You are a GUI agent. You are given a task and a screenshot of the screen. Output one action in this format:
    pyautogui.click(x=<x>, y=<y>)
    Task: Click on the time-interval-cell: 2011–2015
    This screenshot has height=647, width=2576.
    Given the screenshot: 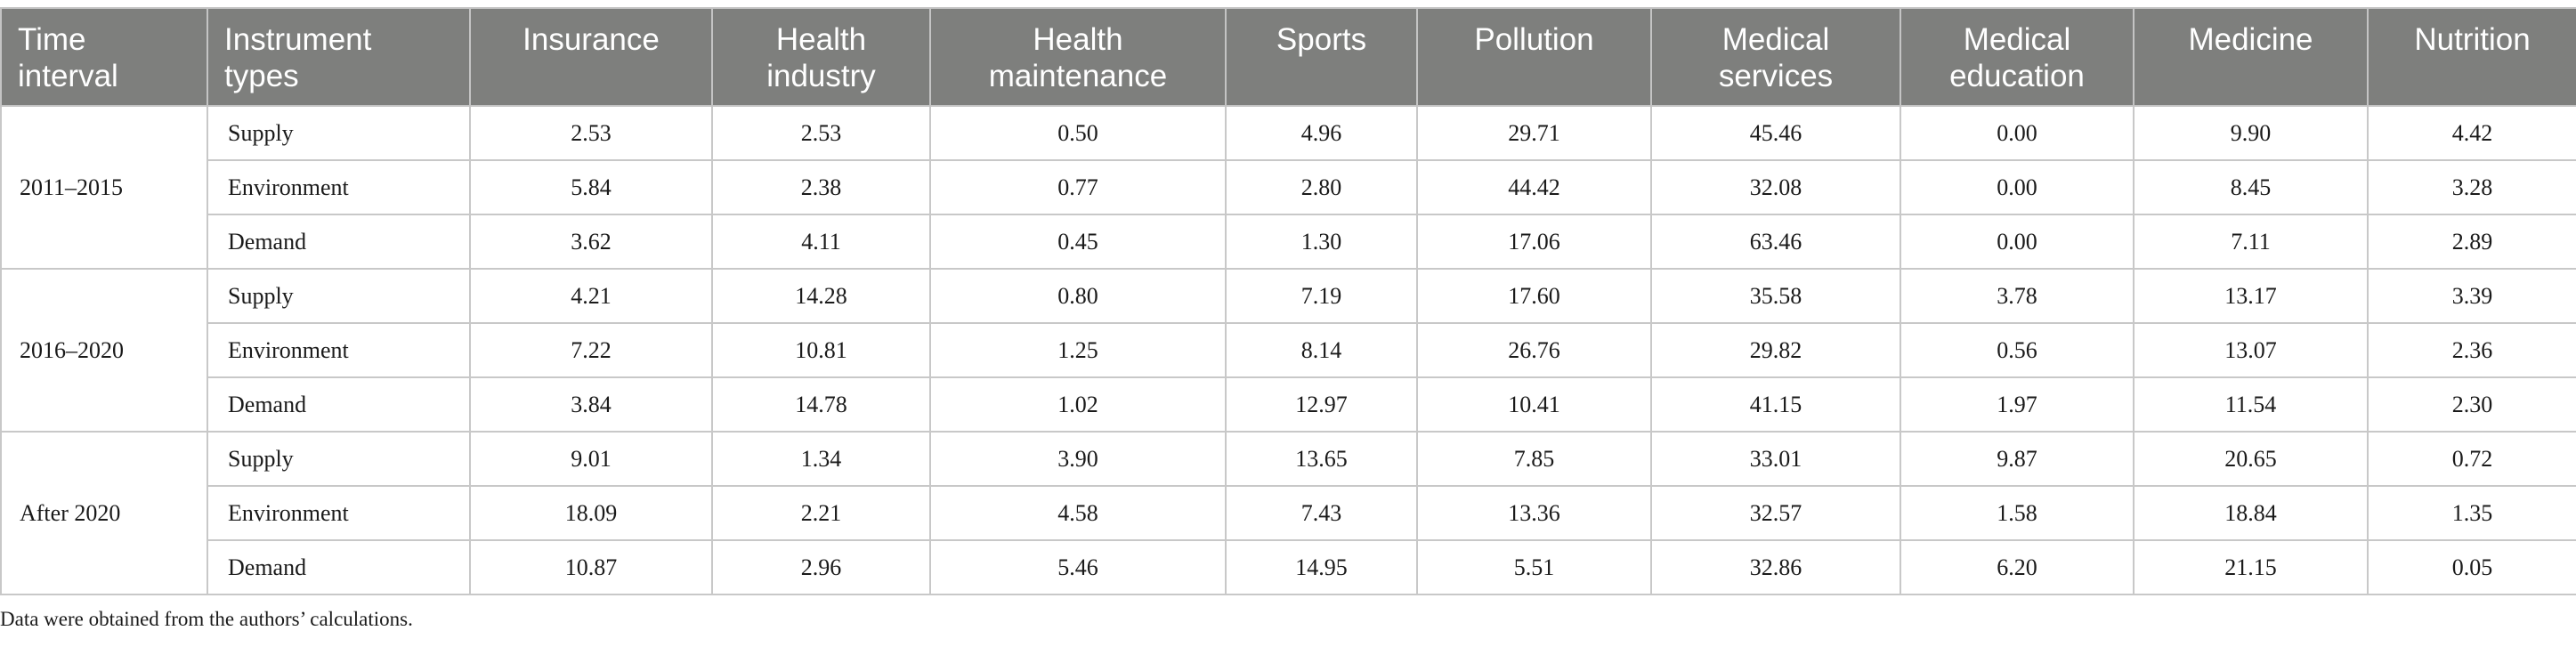 What is the action you would take?
    pyautogui.click(x=104, y=187)
    